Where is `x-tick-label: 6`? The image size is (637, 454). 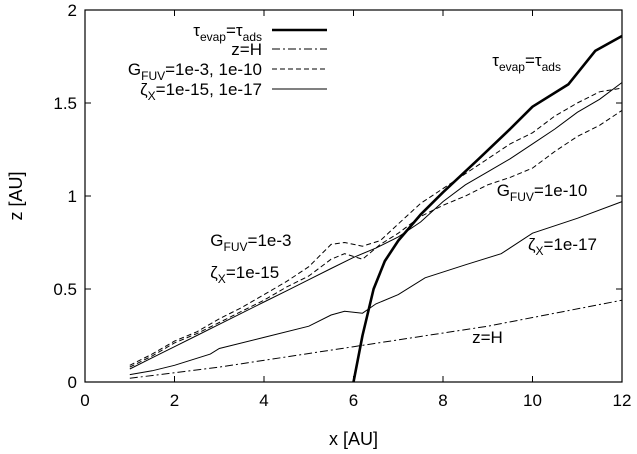
x-tick-label: 6 is located at coordinates (353, 400).